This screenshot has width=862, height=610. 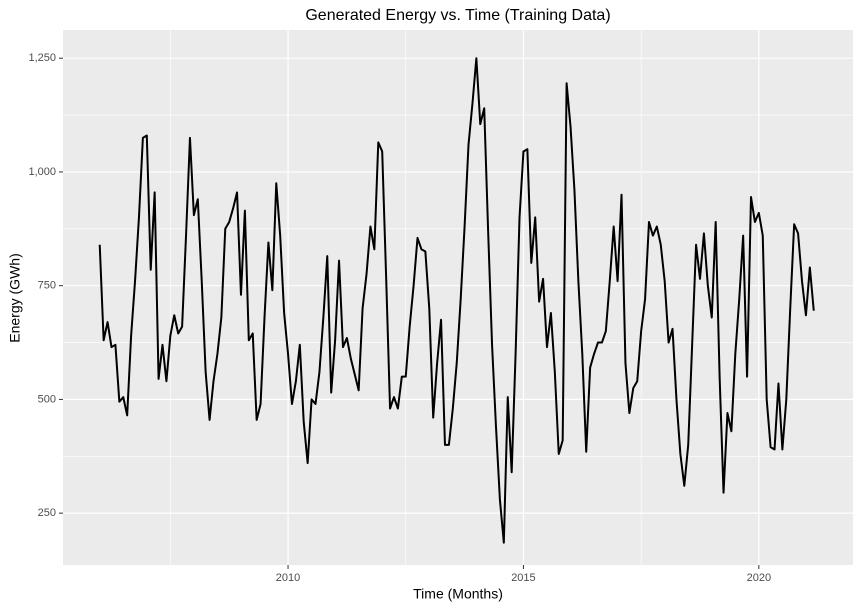 What do you see at coordinates (42, 172) in the screenshot?
I see `y-tick-label: 1,000` at bounding box center [42, 172].